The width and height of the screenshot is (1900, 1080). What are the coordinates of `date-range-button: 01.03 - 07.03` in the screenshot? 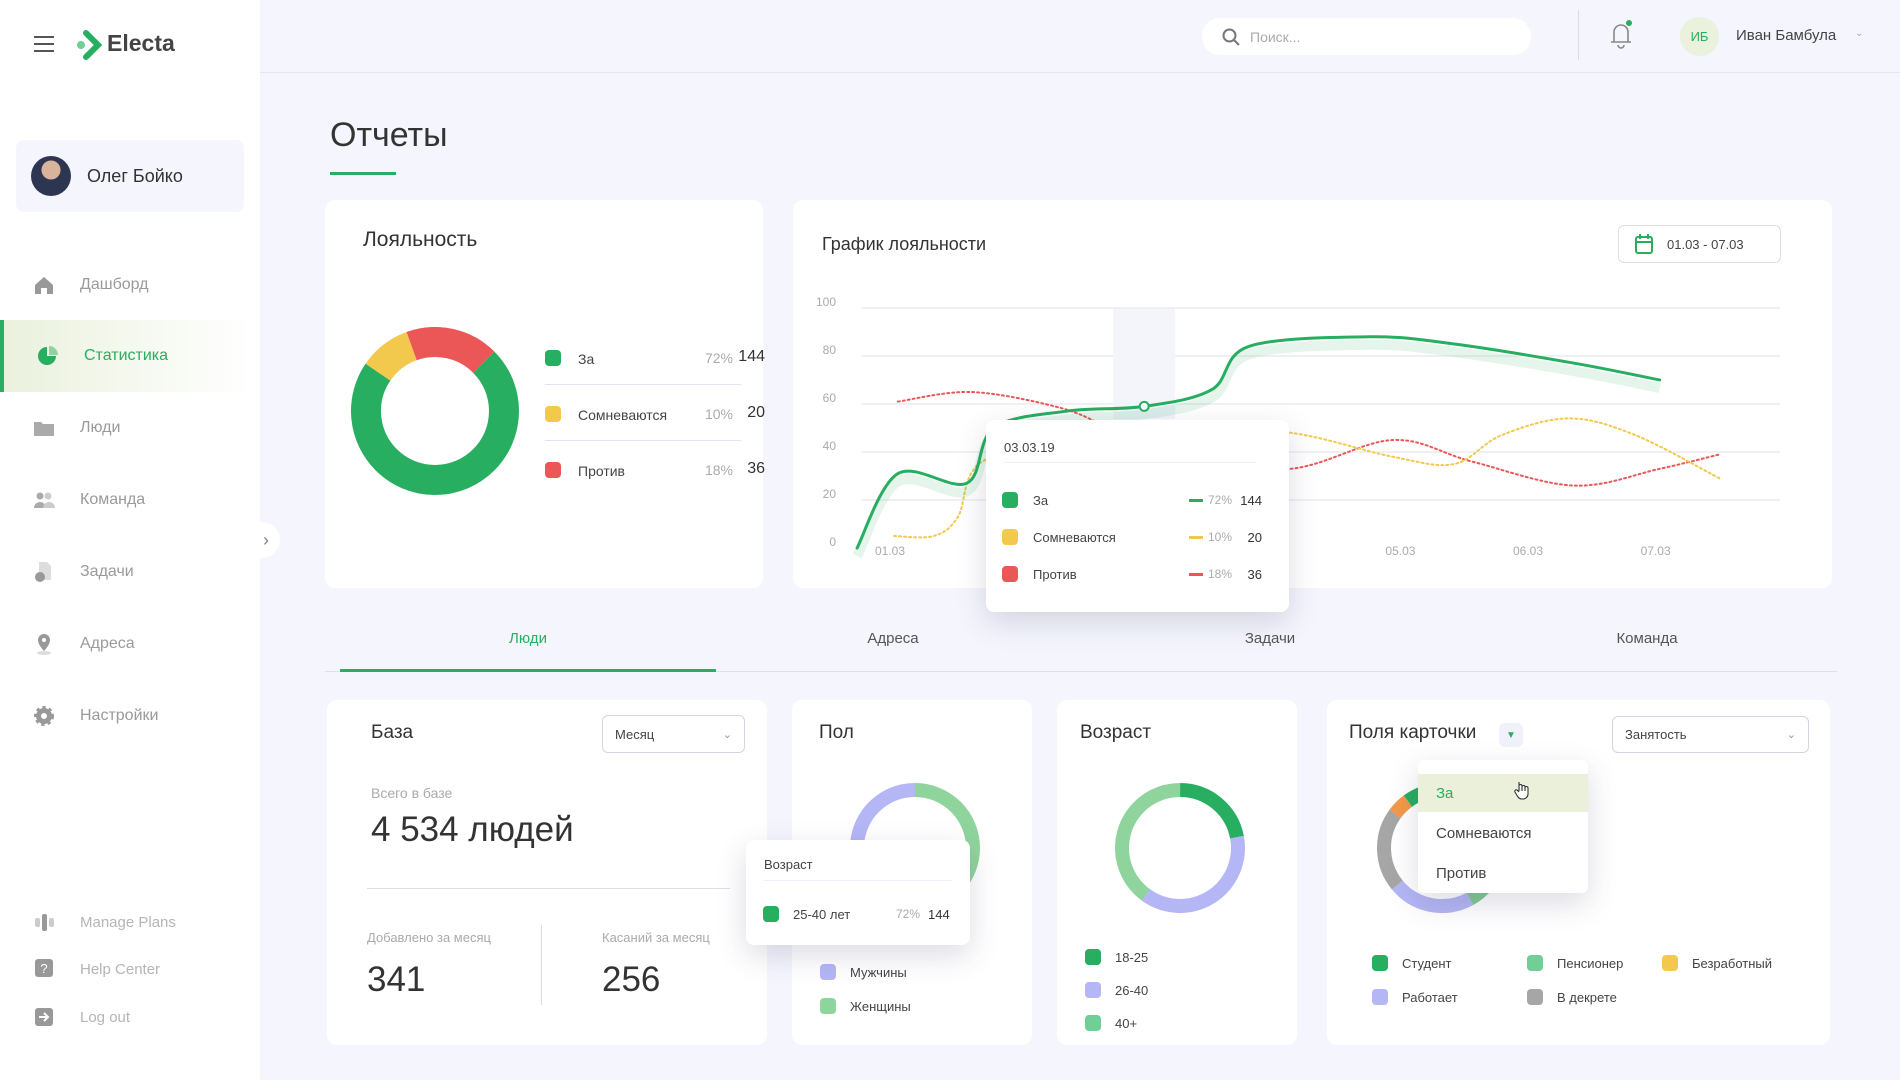 It's located at (1699, 244).